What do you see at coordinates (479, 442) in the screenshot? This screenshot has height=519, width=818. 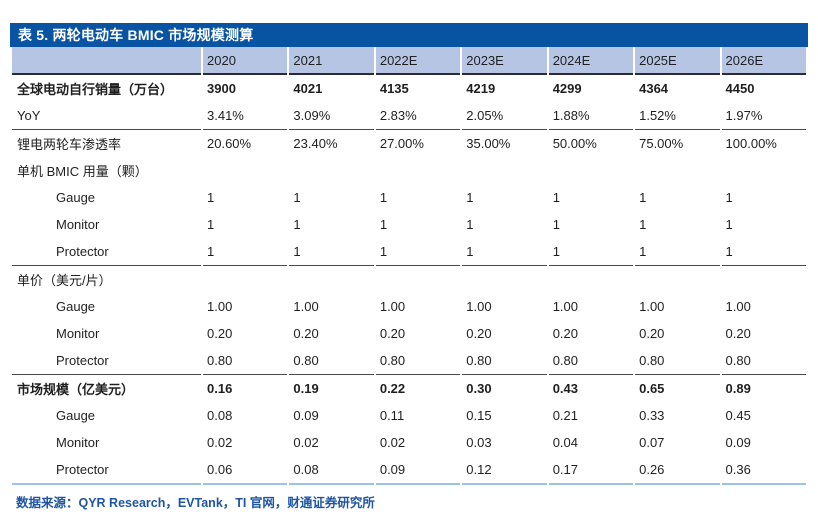 I see `value-cell: 0.03` at bounding box center [479, 442].